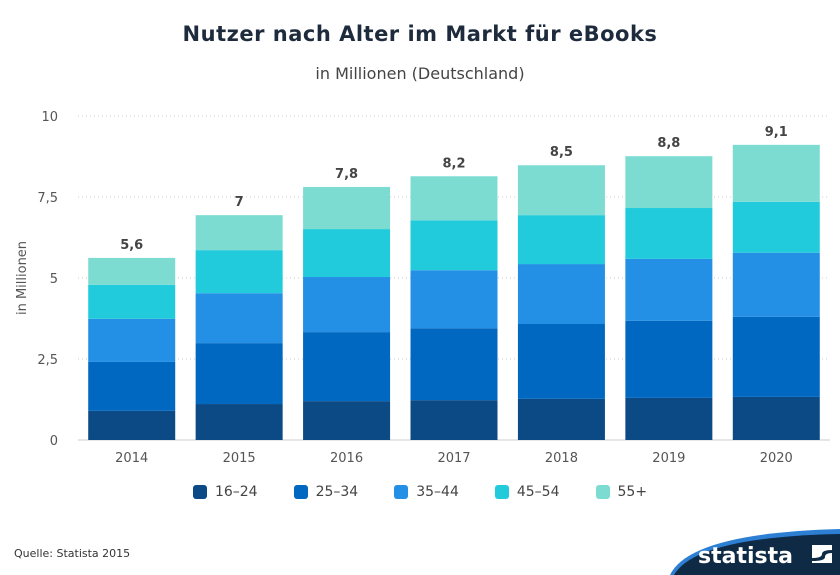 The width and height of the screenshot is (840, 575). I want to click on y-tick-label: 2,5, so click(47, 360).